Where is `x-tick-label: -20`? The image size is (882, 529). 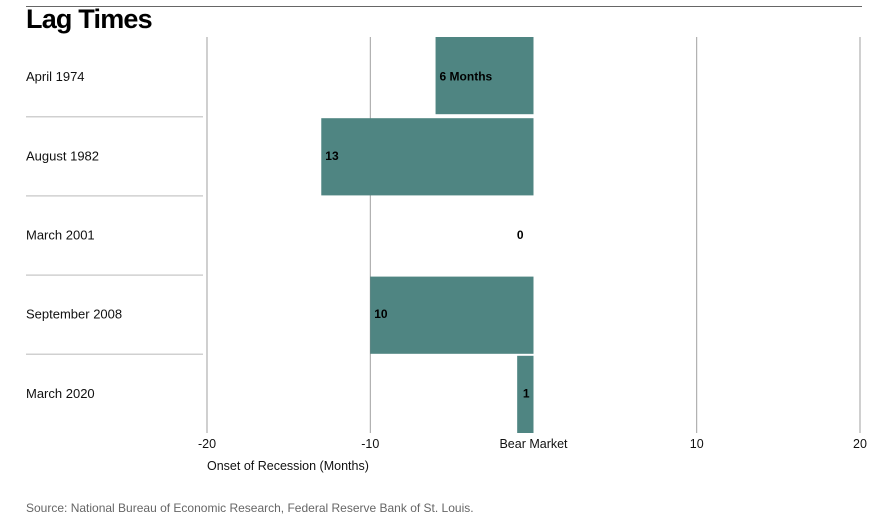 x-tick-label: -20 is located at coordinates (207, 444).